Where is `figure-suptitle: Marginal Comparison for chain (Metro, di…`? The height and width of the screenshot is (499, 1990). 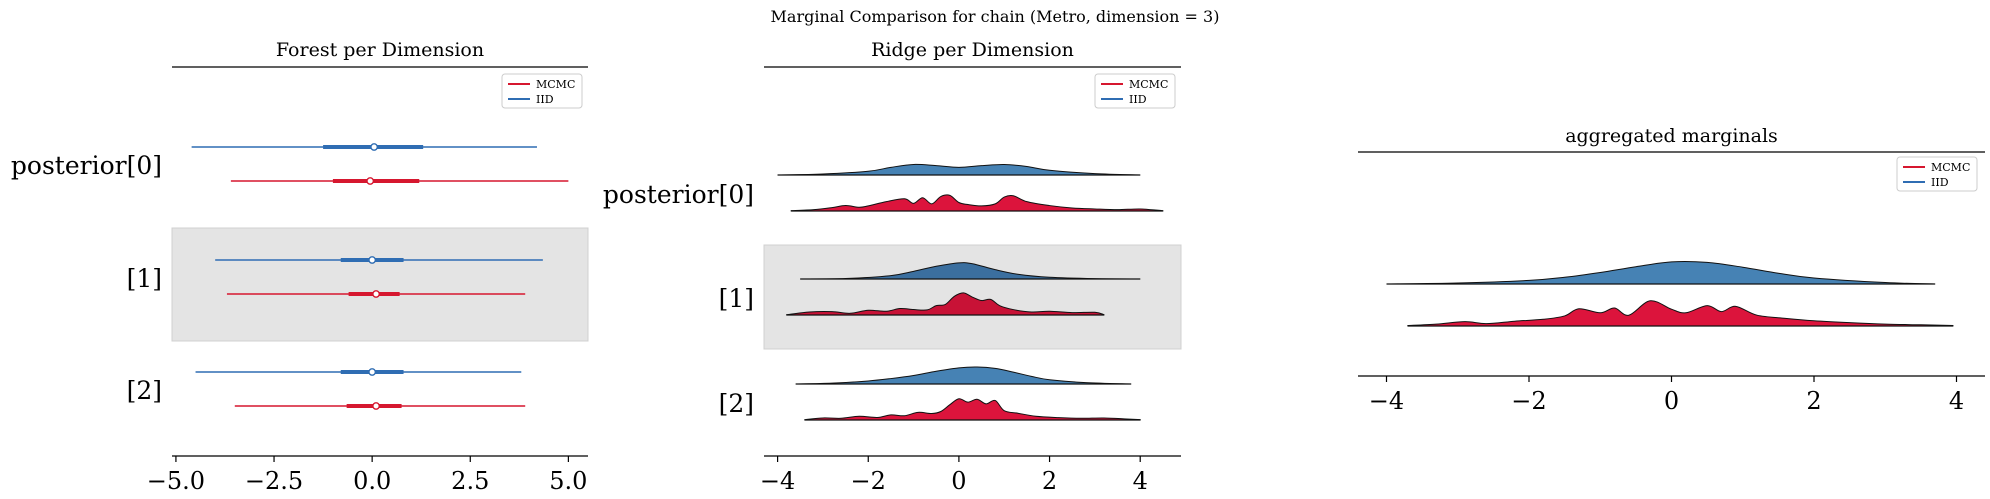 figure-suptitle: Marginal Comparison for chain (Metro, di… is located at coordinates (995, 16).